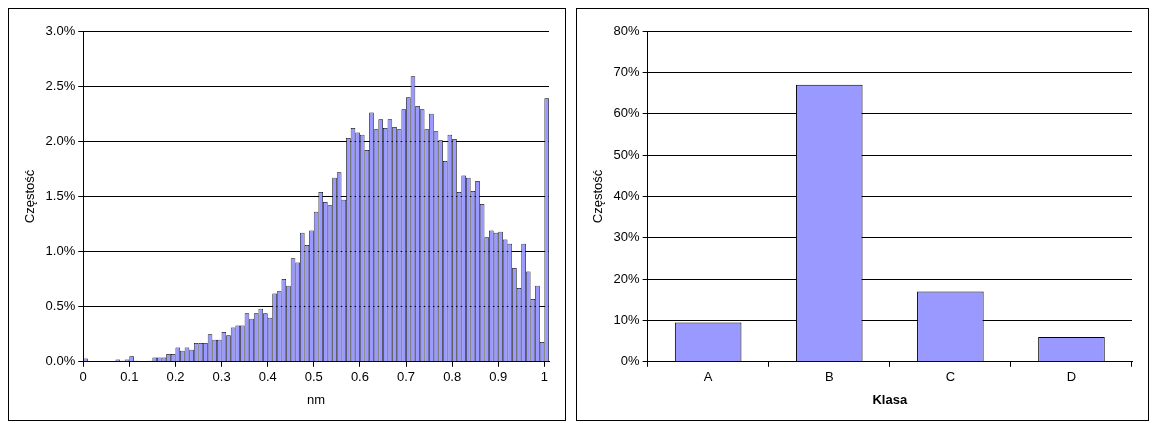 The height and width of the screenshot is (423, 1152). What do you see at coordinates (950, 377) in the screenshot?
I see `x-tick-label: C` at bounding box center [950, 377].